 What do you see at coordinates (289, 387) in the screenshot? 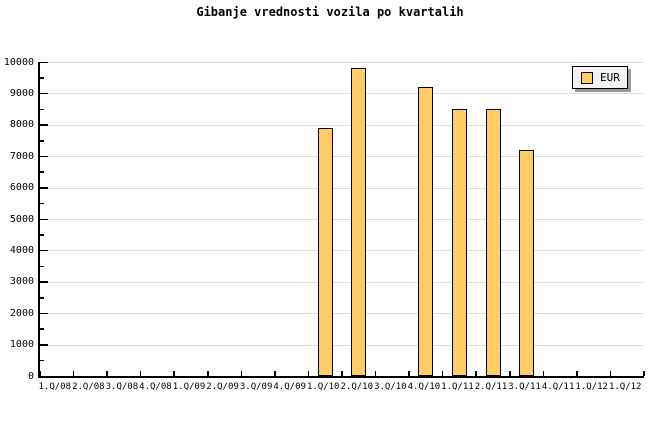
I see `x-tick-label: 4.Q/09` at bounding box center [289, 387].